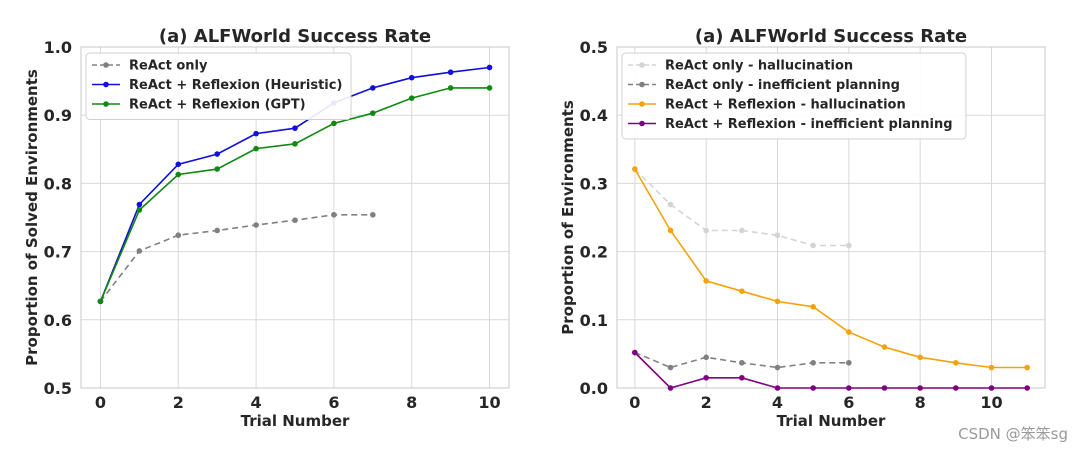 The width and height of the screenshot is (1074, 450). What do you see at coordinates (58, 320) in the screenshot?
I see `y-tick-label: 0.6` at bounding box center [58, 320].